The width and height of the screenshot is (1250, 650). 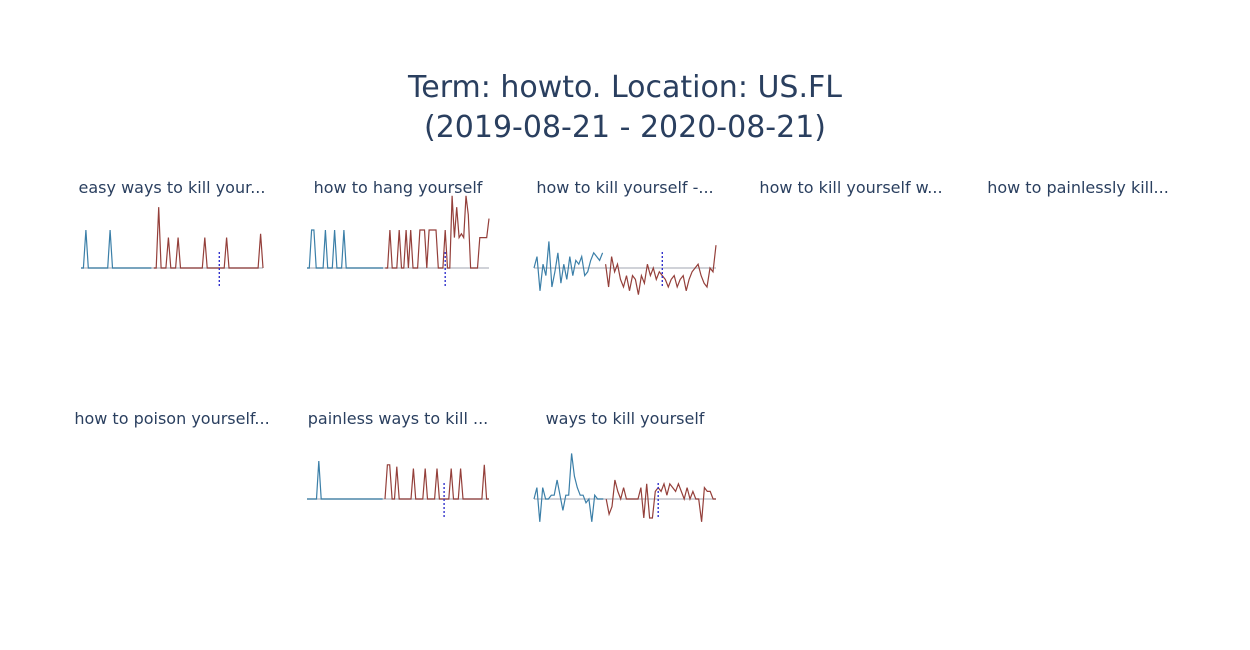 What do you see at coordinates (625, 87) in the screenshot?
I see `figure-title: Term: howto. Location: US.FL` at bounding box center [625, 87].